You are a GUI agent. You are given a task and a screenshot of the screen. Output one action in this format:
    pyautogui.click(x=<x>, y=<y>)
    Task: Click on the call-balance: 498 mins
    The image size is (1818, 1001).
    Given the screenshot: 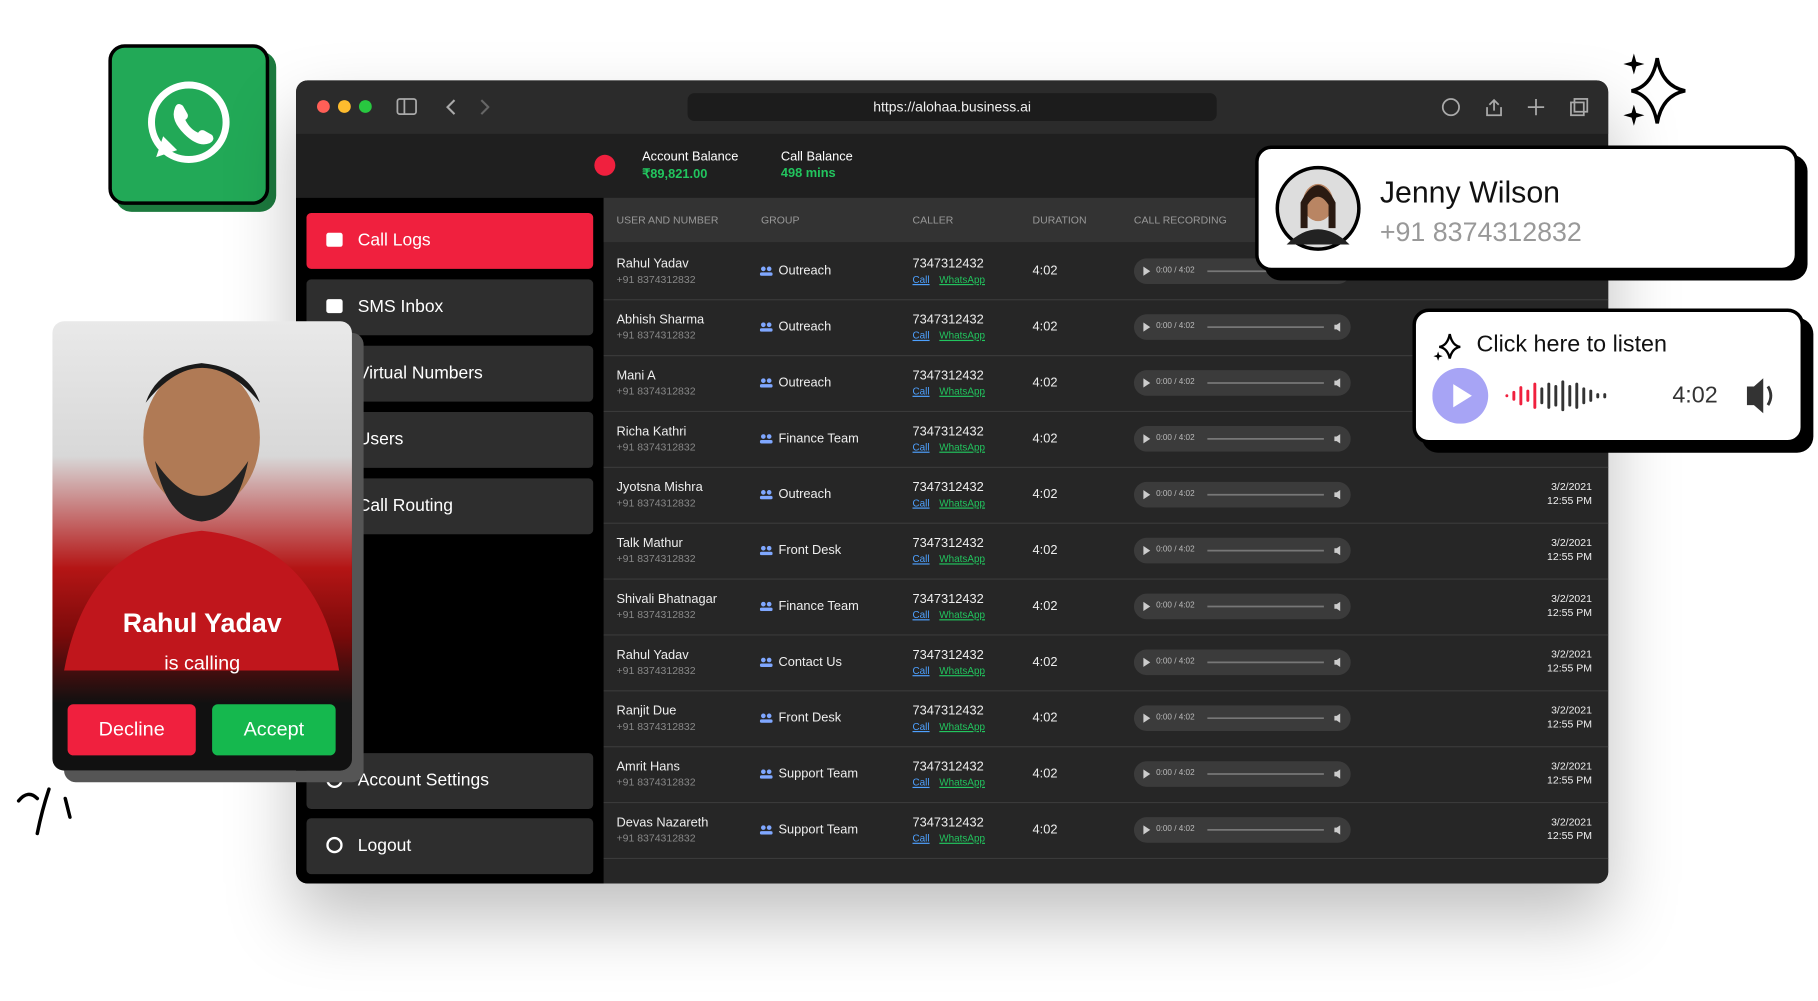 What is the action you would take?
    pyautogui.click(x=808, y=173)
    